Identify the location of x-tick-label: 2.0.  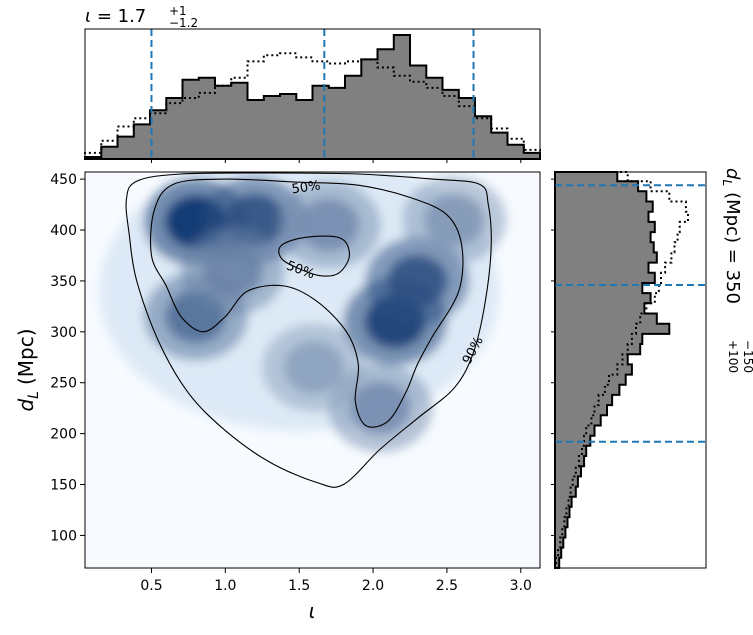
(373, 586).